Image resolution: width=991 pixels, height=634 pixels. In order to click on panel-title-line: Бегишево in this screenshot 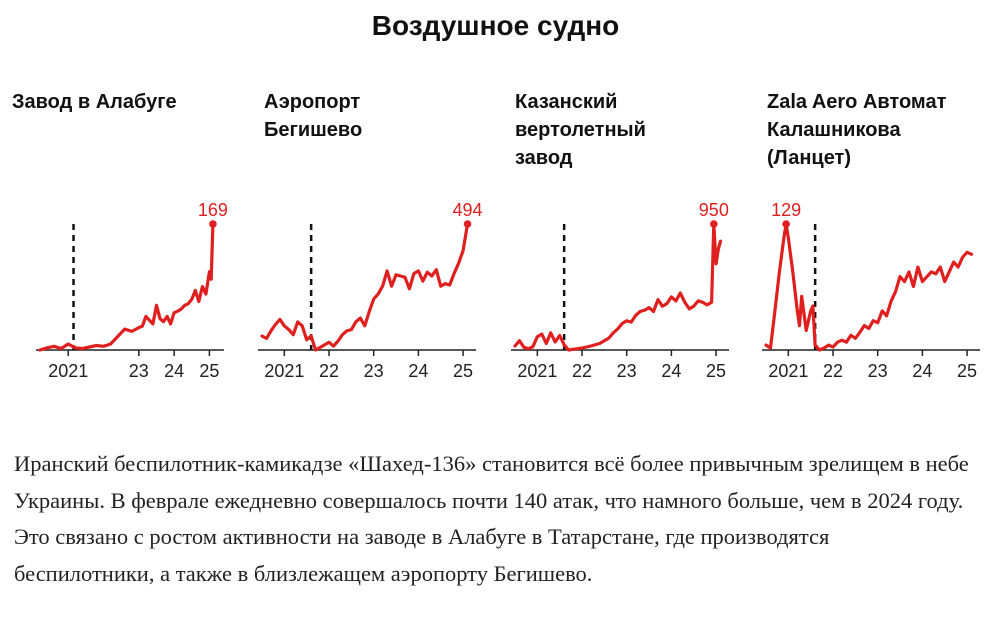, I will do `click(313, 130)`.